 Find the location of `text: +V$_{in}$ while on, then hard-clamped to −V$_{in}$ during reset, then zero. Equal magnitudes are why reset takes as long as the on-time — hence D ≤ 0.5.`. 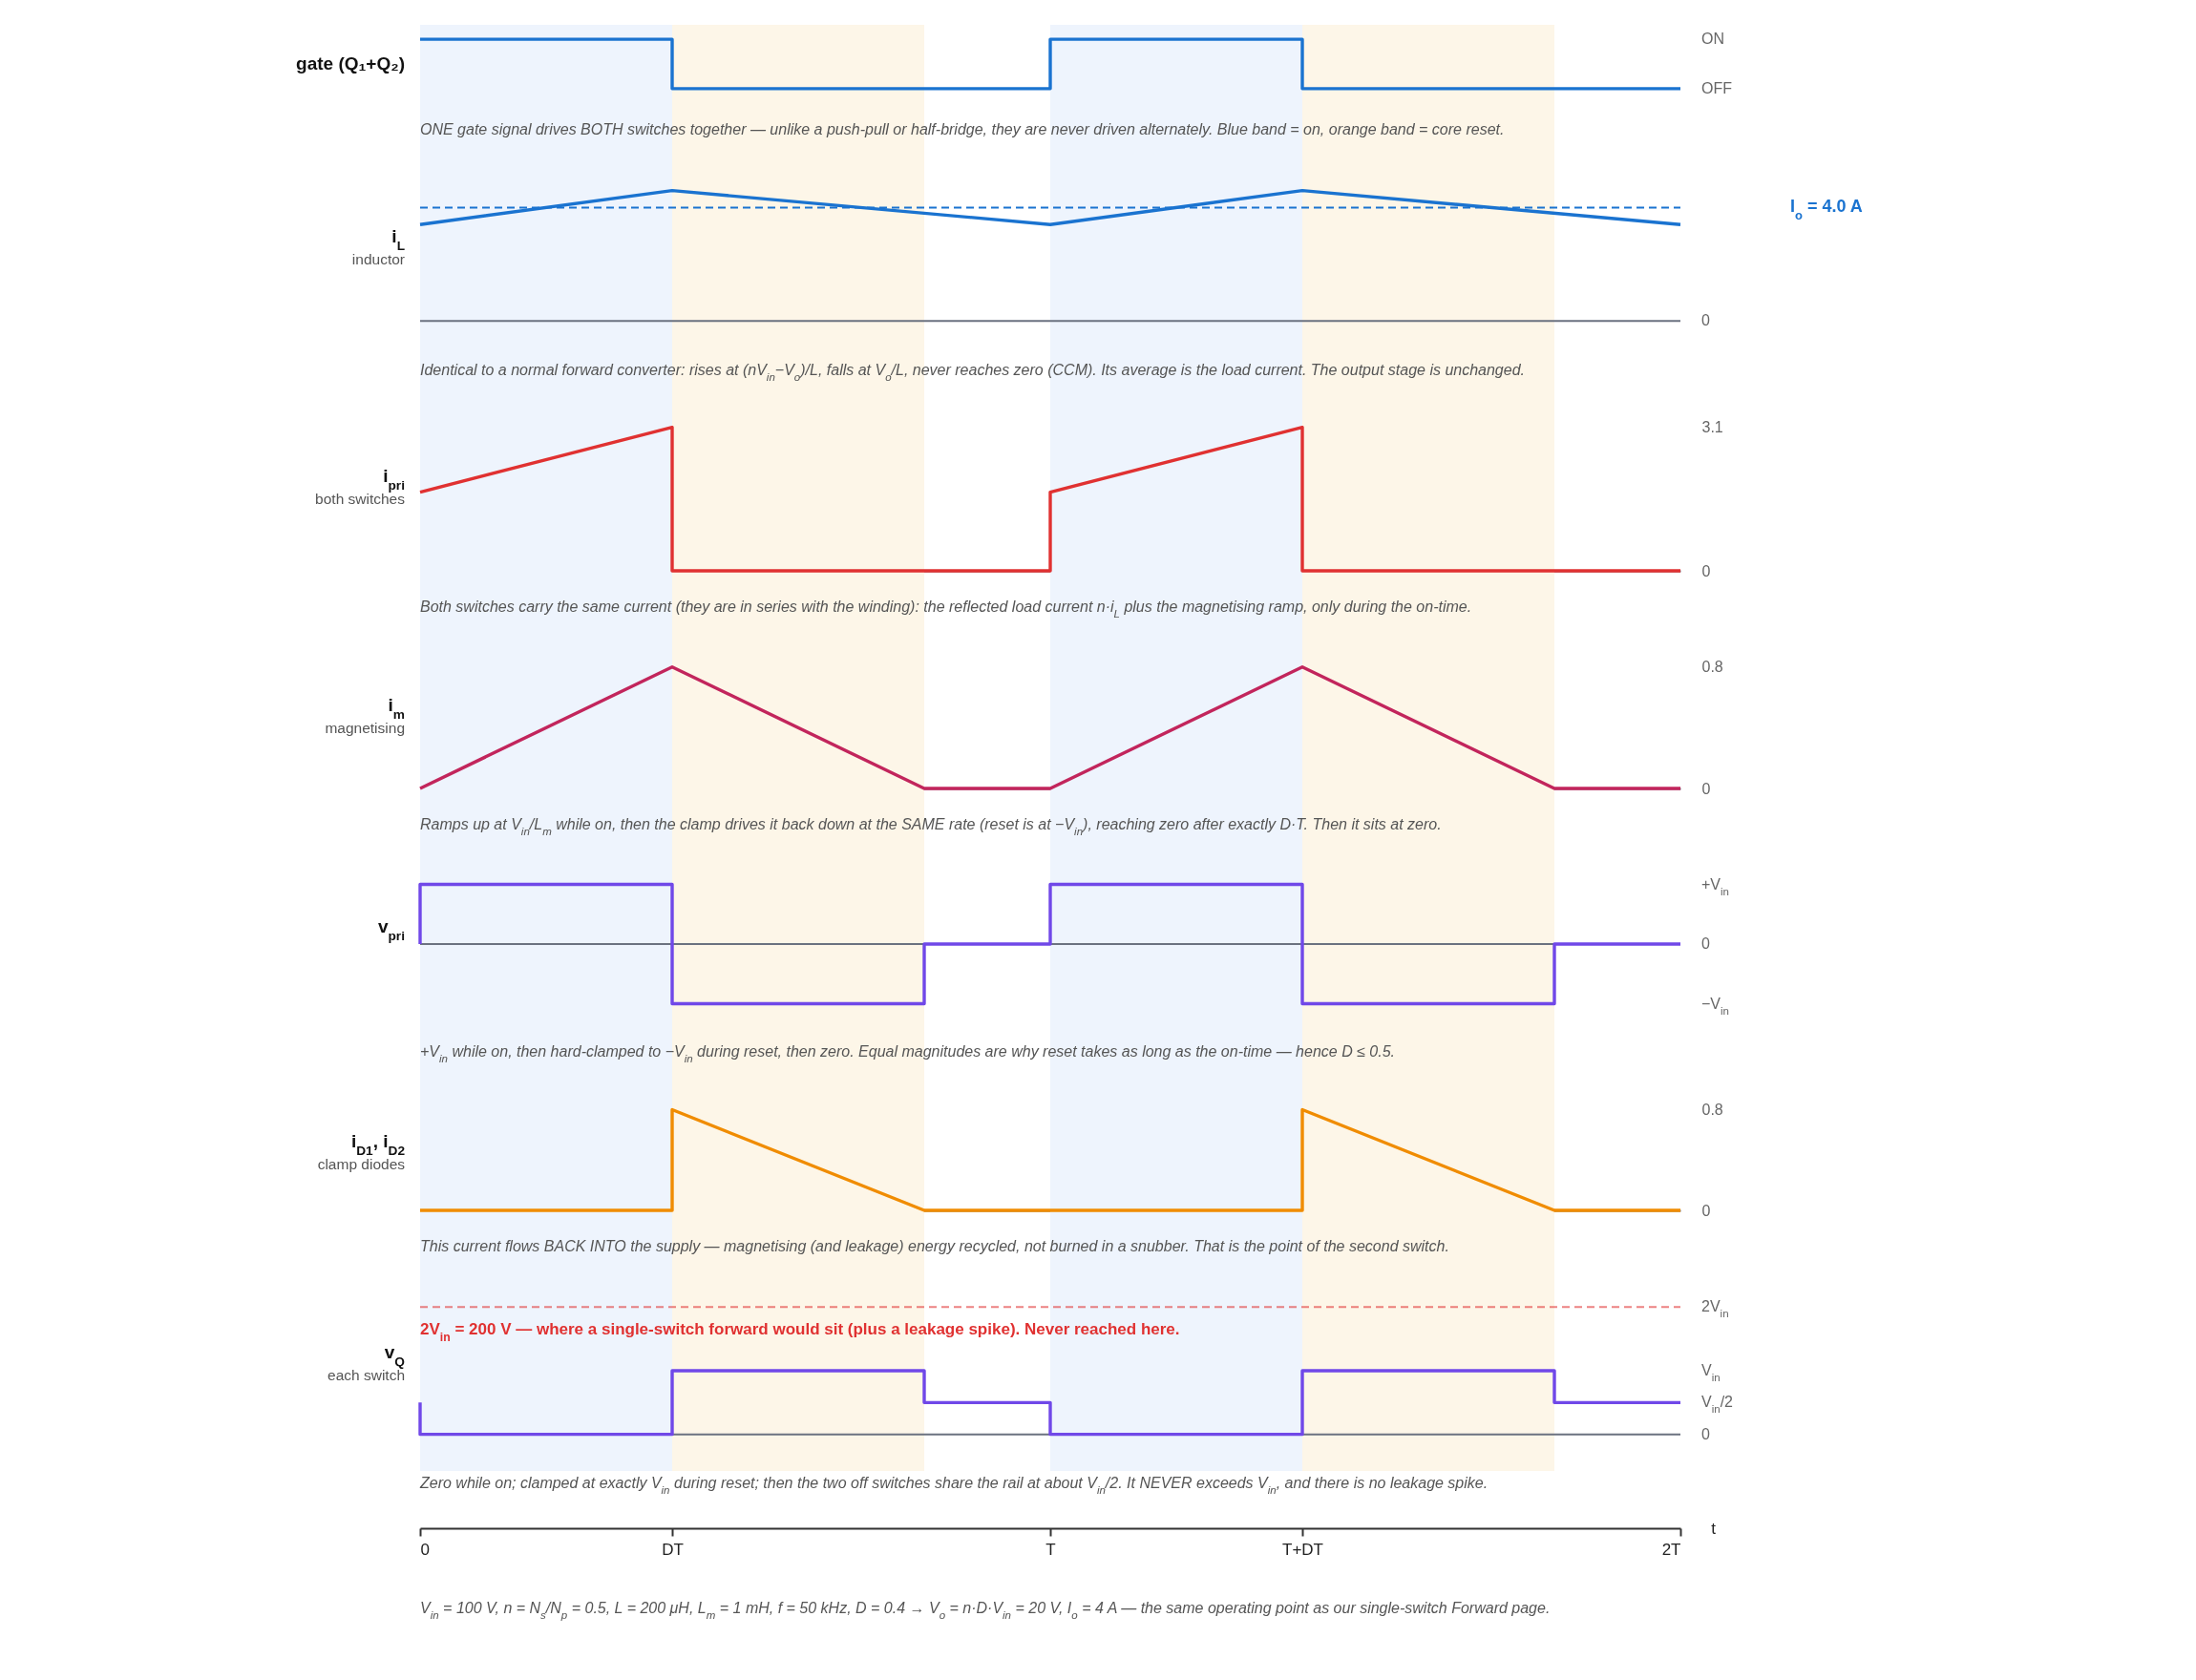

text: +V$_{in}$ while on, then hard-clamped to −V$_{in}$ during reset, then zero. Equal magnitudes are why reset takes as long as the on-time — hence D ≤ 0.5. is located at coordinates (908, 1054).